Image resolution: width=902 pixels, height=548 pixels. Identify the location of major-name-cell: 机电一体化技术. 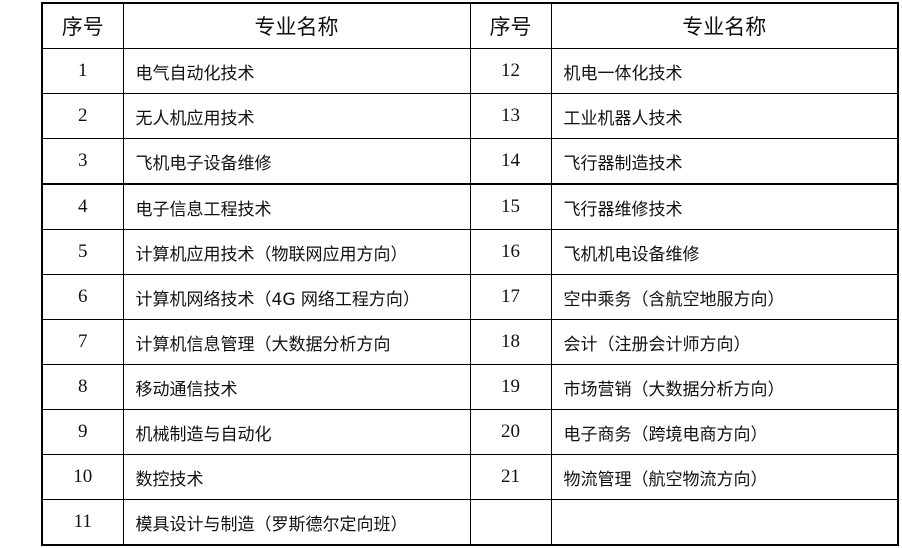
(724, 71).